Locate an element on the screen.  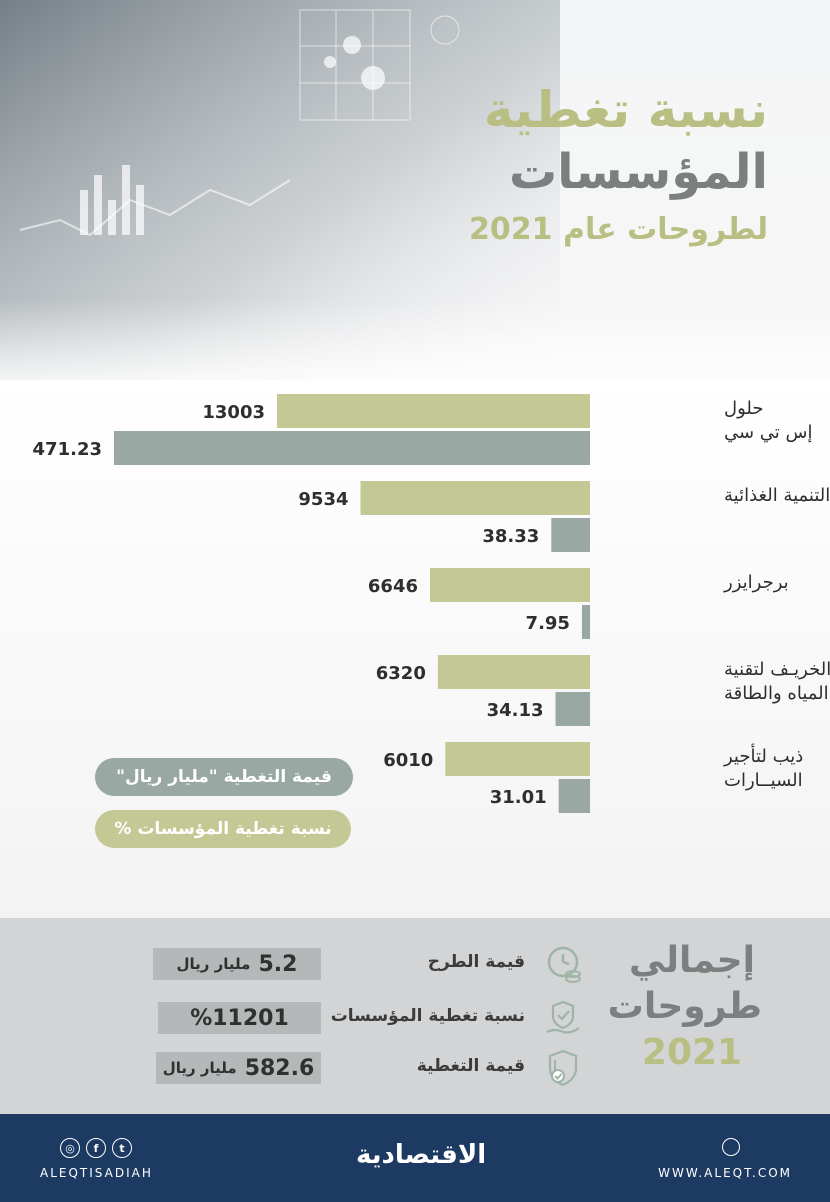
bar-value-label: 13003 is located at coordinates (233, 412).